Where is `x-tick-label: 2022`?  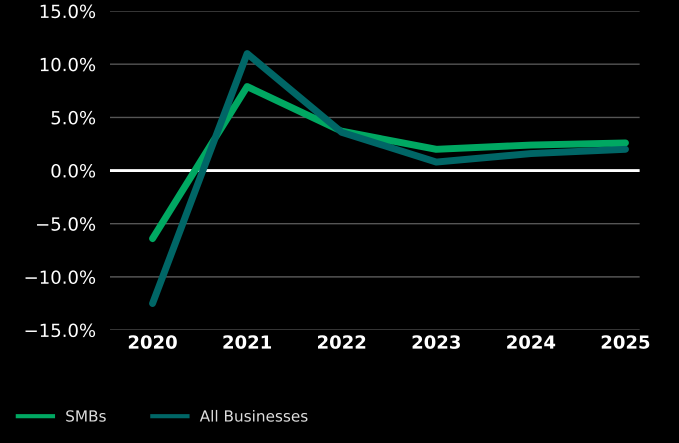 x-tick-label: 2022 is located at coordinates (342, 342).